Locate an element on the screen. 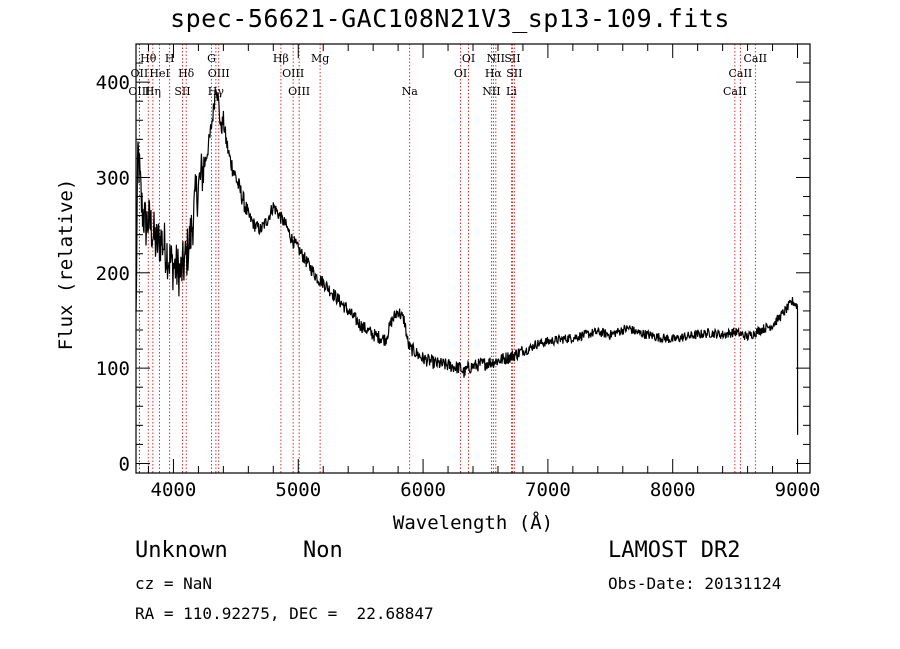  x-tick-label: 7000 is located at coordinates (548, 490).